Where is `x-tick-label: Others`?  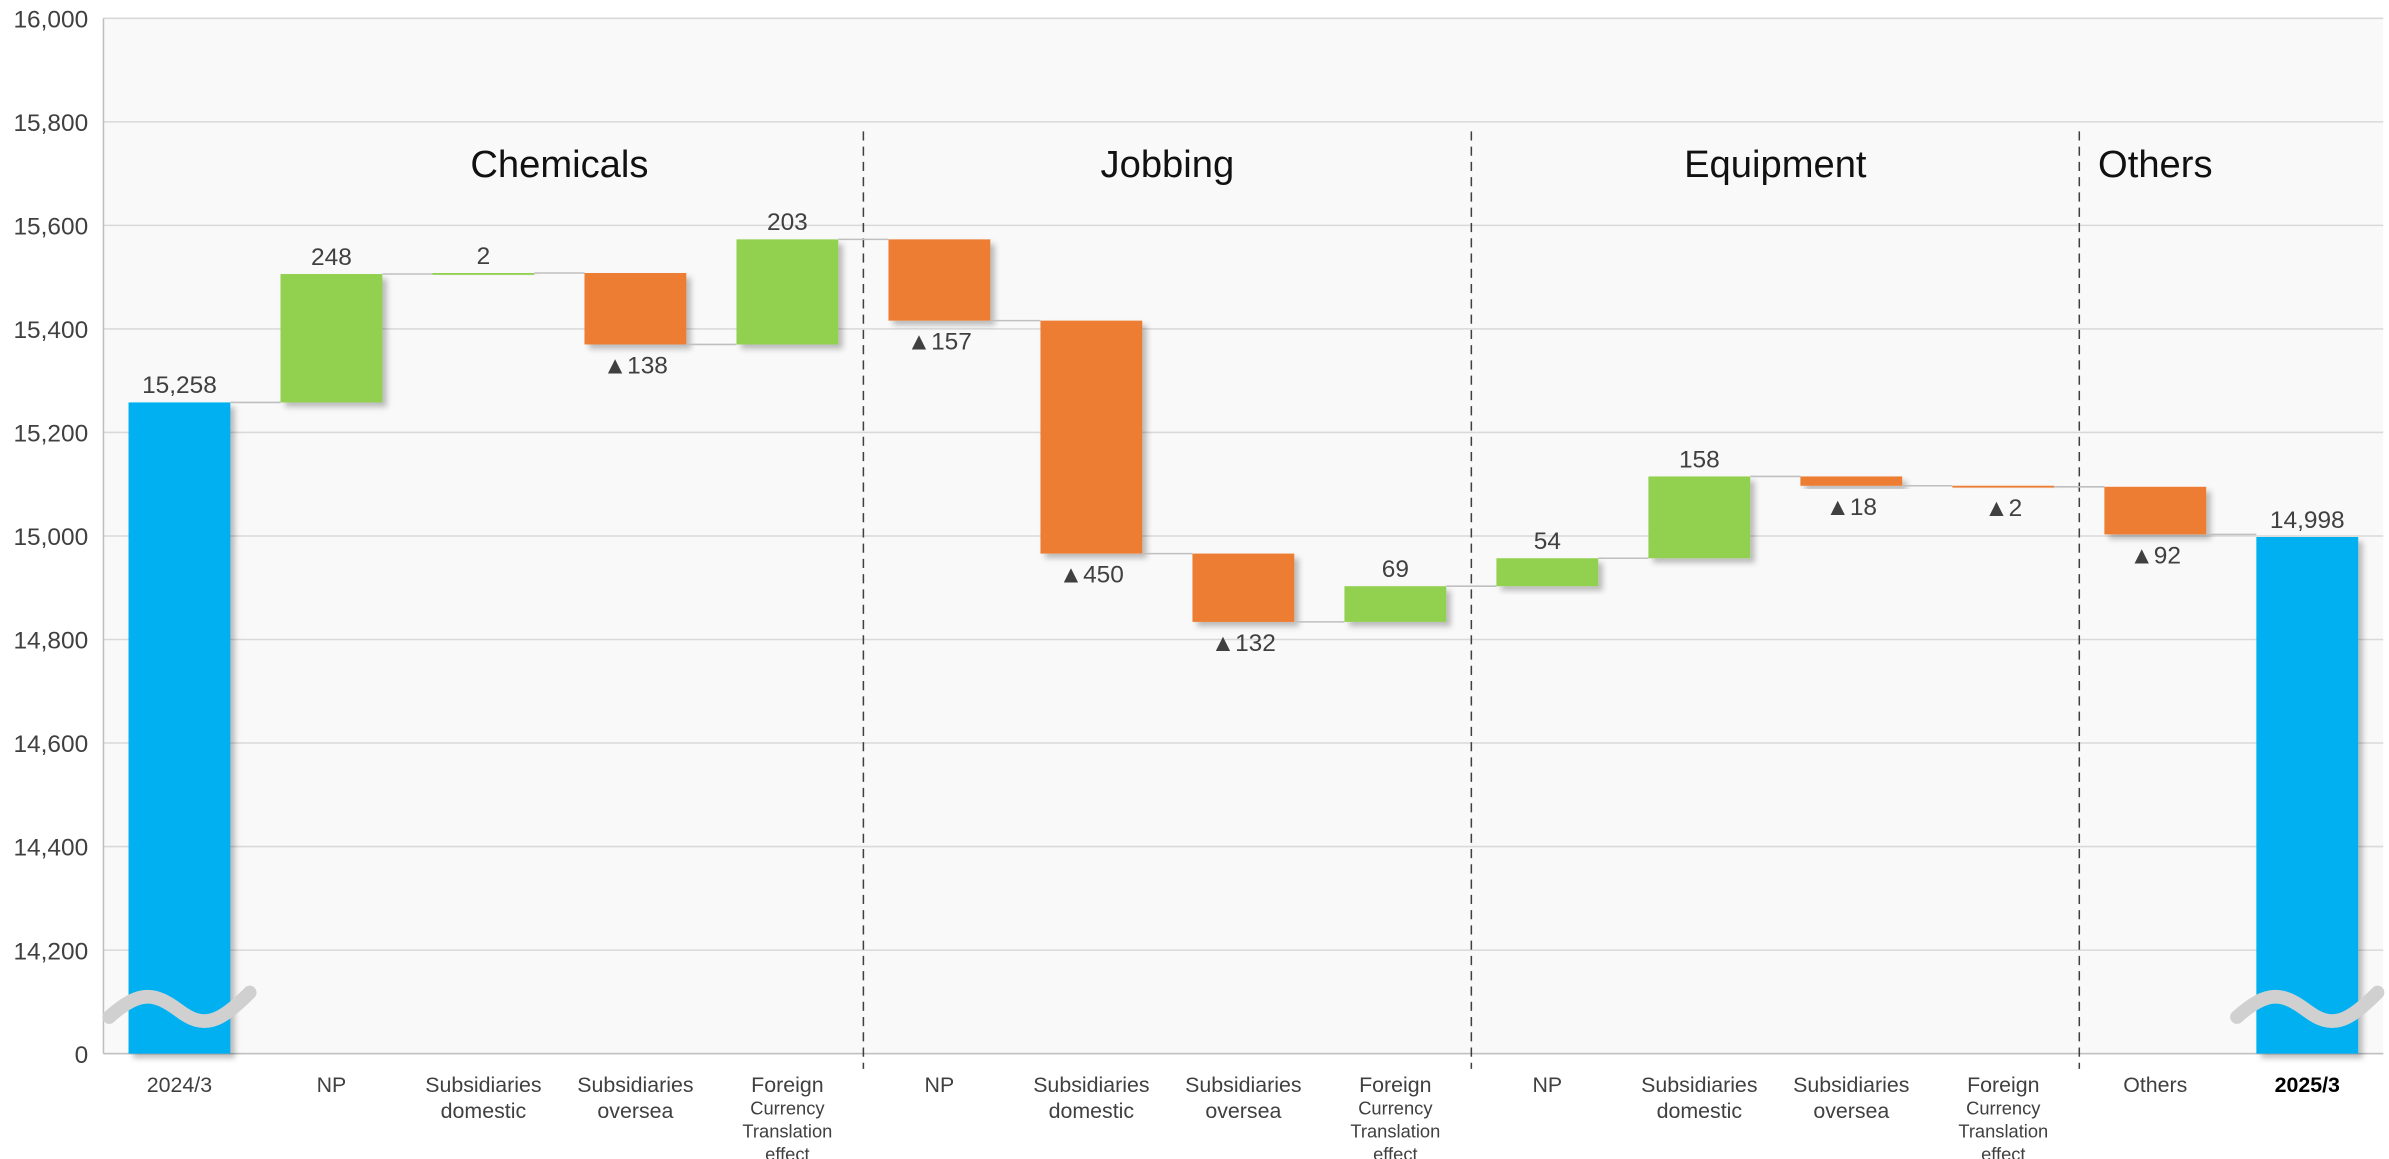
x-tick-label: Others is located at coordinates (2155, 1085).